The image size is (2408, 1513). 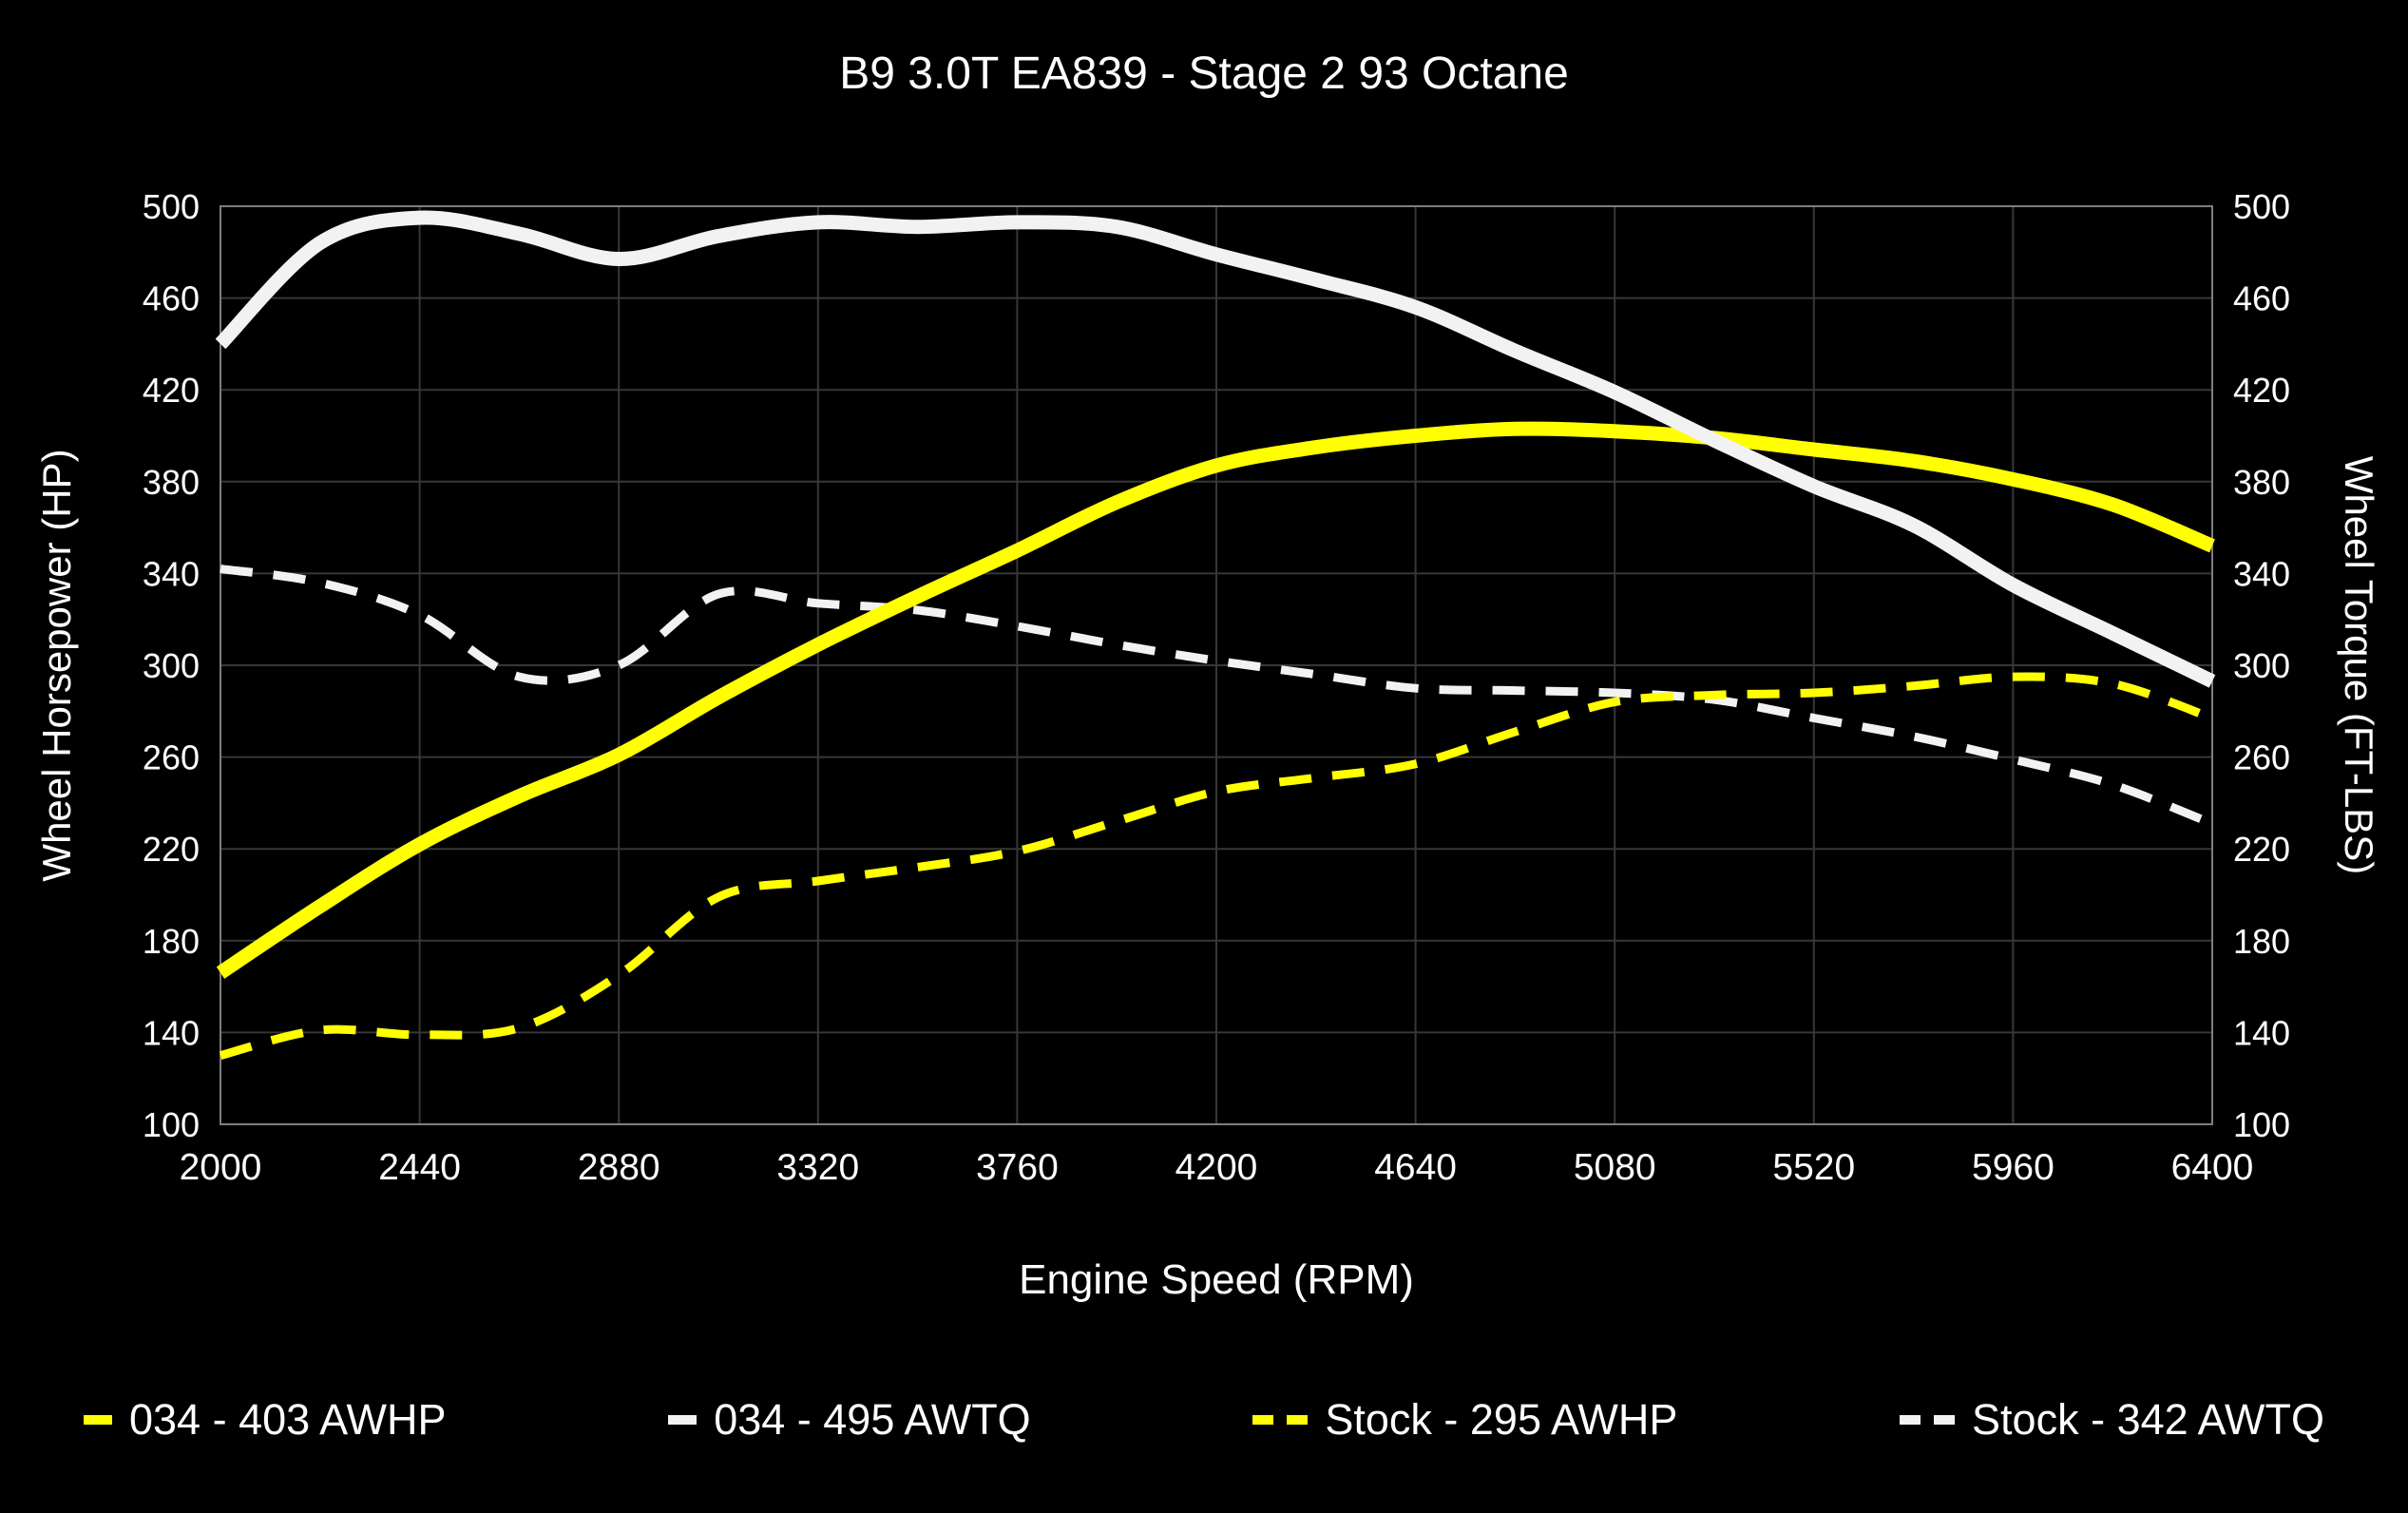 I want to click on x-tick-label: 5080, so click(x=1615, y=1168).